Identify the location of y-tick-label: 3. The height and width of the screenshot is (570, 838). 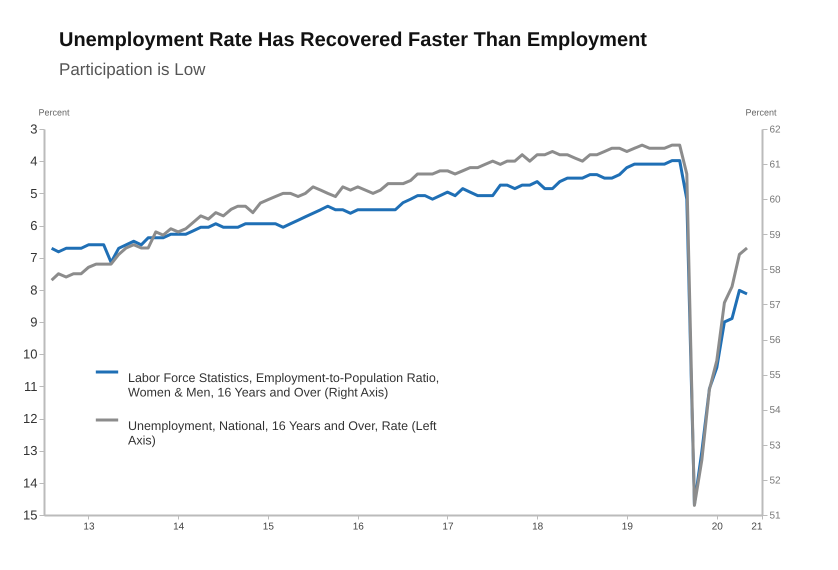
(34, 129).